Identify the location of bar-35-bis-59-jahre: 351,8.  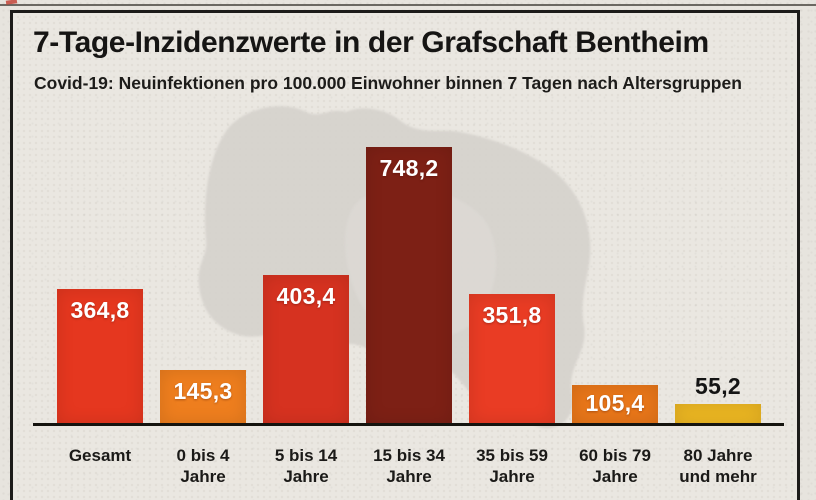
(512, 359).